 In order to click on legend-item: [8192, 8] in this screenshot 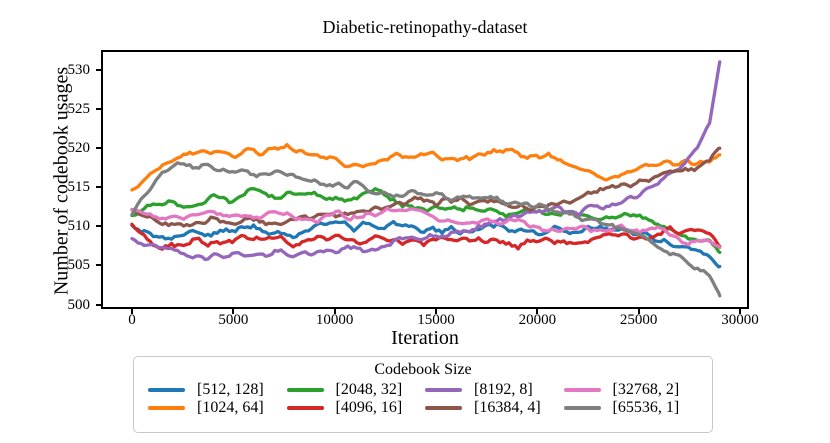, I will do `click(492, 390)`.